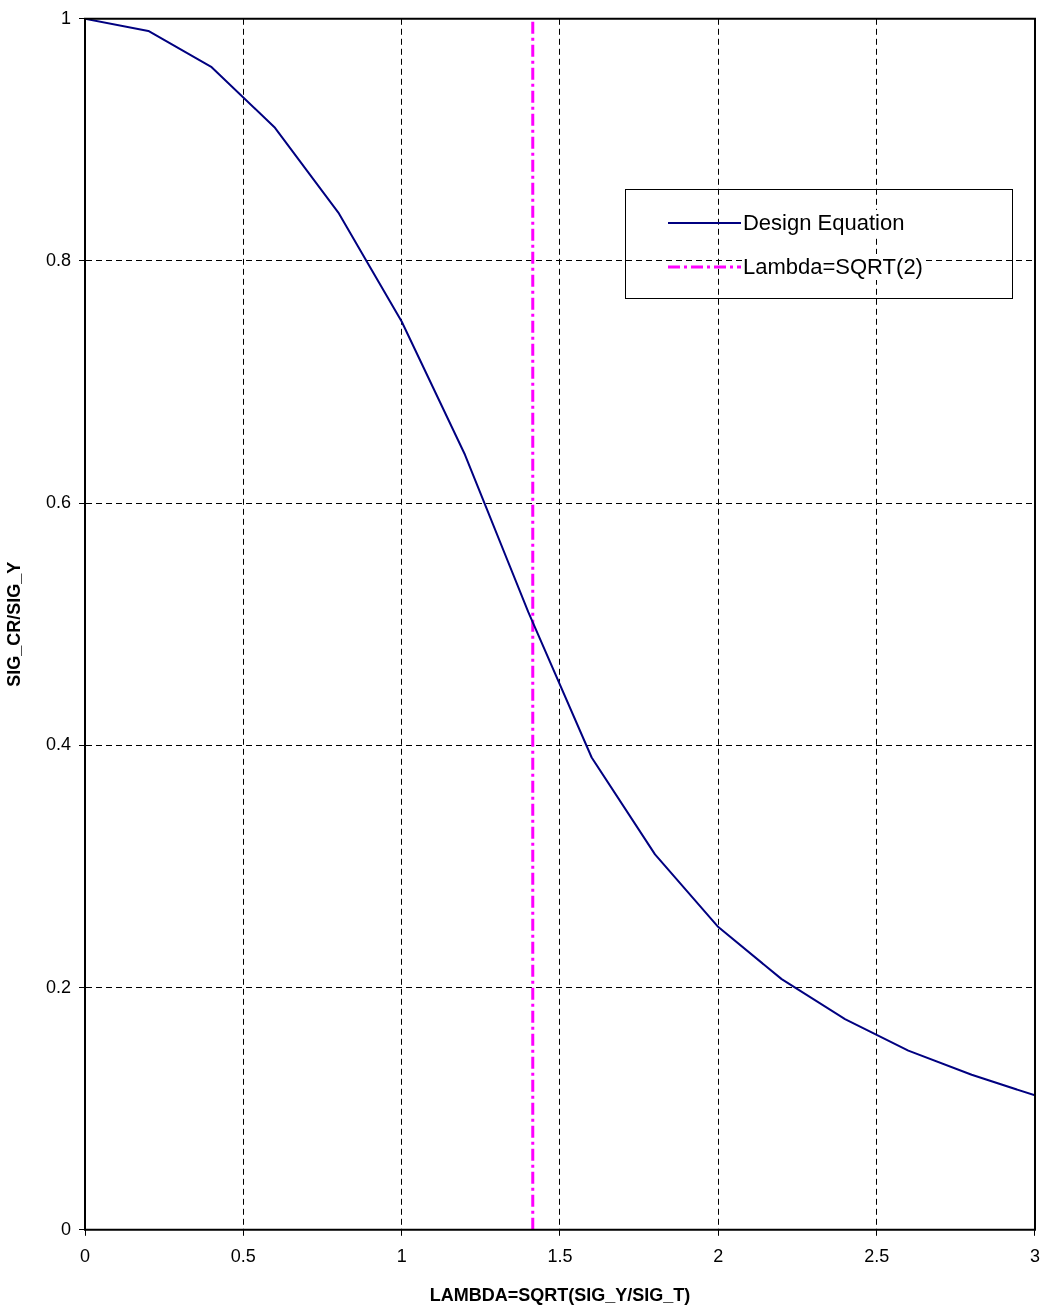  What do you see at coordinates (832, 266) in the screenshot?
I see `legend-label: Lambda=SQRT(2)` at bounding box center [832, 266].